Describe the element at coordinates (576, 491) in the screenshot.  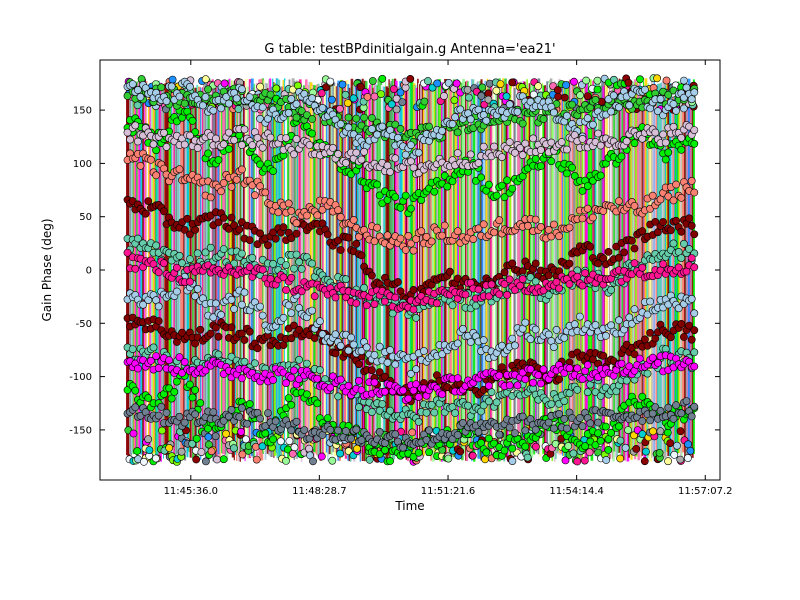
I see `x-tick-label: 11:54:14.4` at that location.